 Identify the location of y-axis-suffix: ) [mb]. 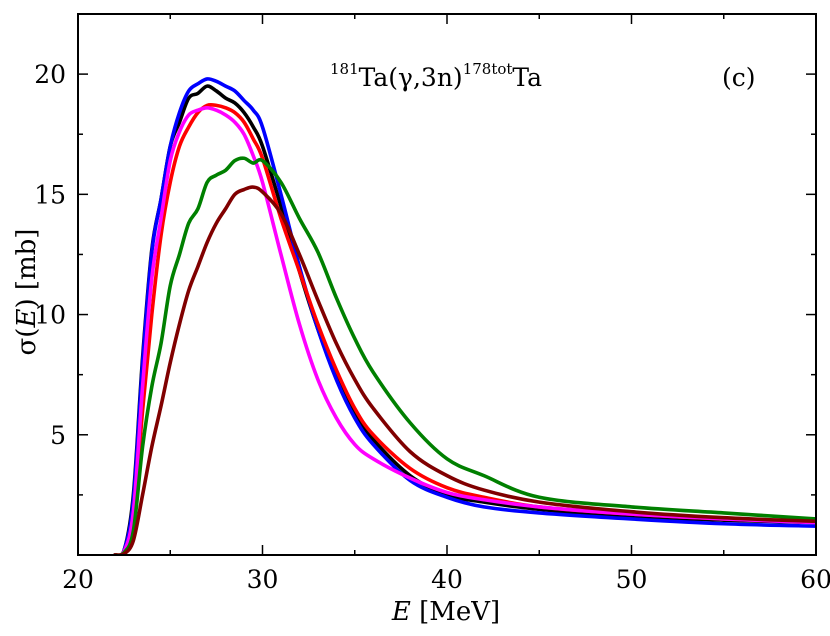
(27, 269).